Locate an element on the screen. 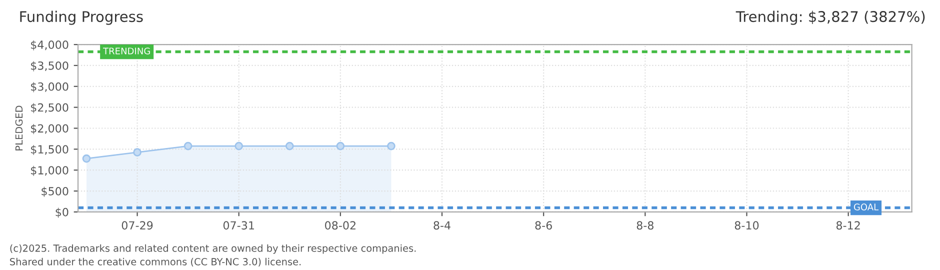  x-tick-label: 07-29 is located at coordinates (137, 225).